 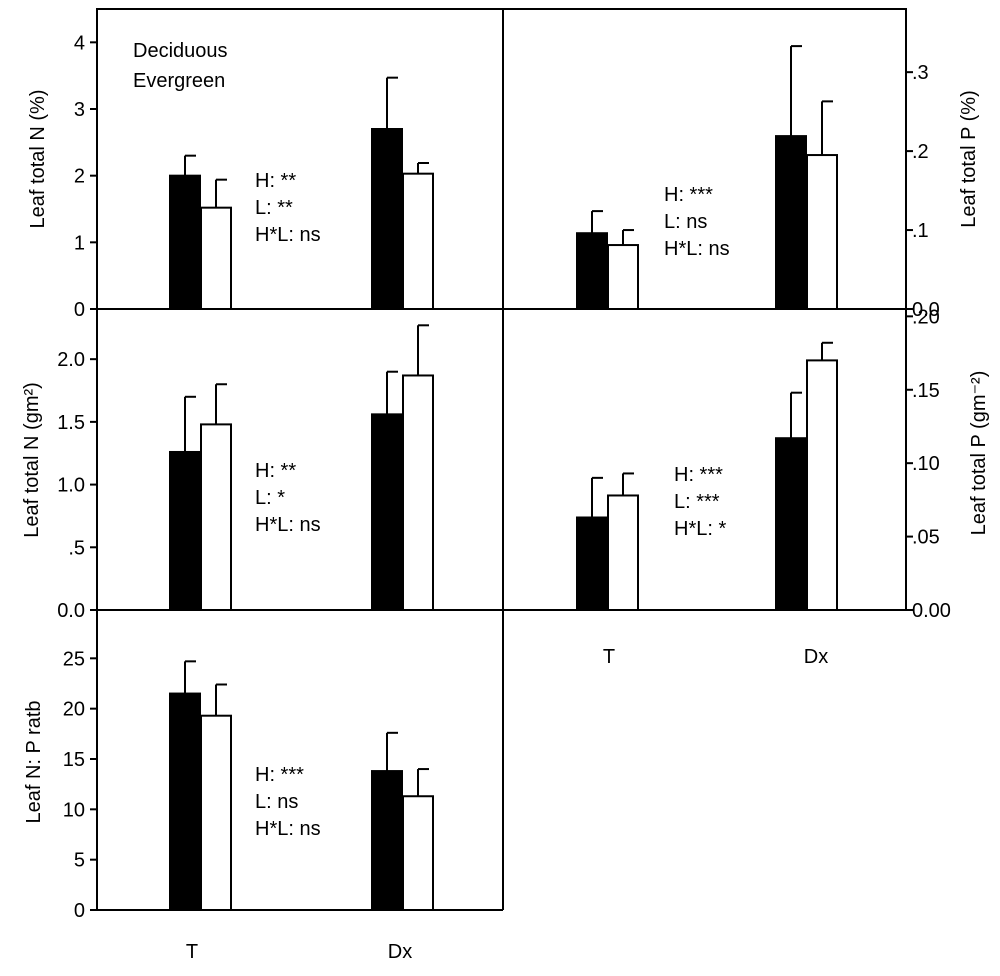 What do you see at coordinates (763, 464) in the screenshot?
I see `panel-leaf-p-area: 0.00 .05 .10 .15 .20 H: *** L: *** H*L: *` at bounding box center [763, 464].